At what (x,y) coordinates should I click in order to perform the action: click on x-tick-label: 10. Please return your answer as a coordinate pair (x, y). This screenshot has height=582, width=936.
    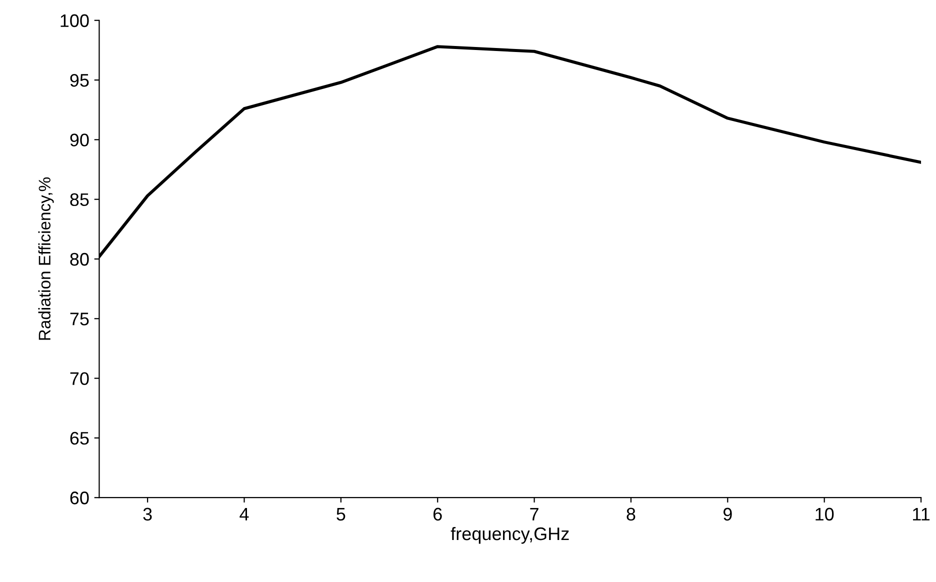
    Looking at the image, I should click on (825, 514).